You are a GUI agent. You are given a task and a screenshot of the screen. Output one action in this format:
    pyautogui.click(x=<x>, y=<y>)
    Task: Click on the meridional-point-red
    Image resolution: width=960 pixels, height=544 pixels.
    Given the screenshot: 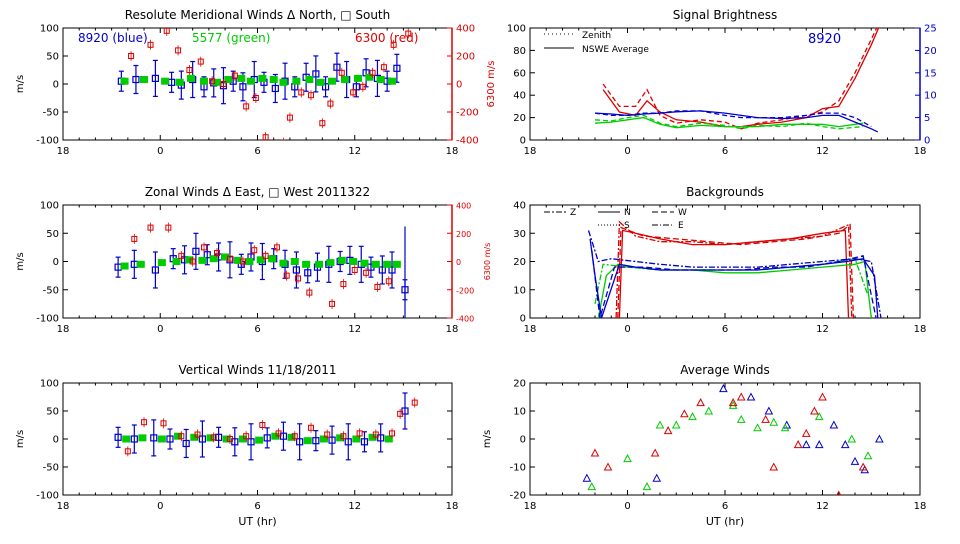 What is the action you would take?
    pyautogui.click(x=273, y=168)
    